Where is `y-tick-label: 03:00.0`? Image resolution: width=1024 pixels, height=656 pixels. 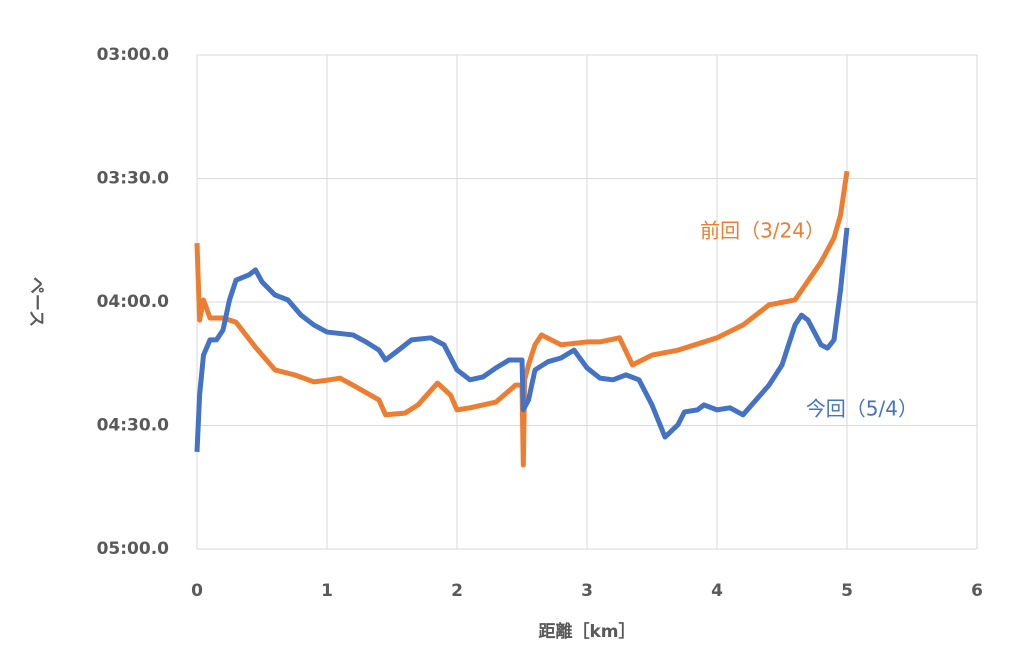 y-tick-label: 03:00.0 is located at coordinates (133, 55).